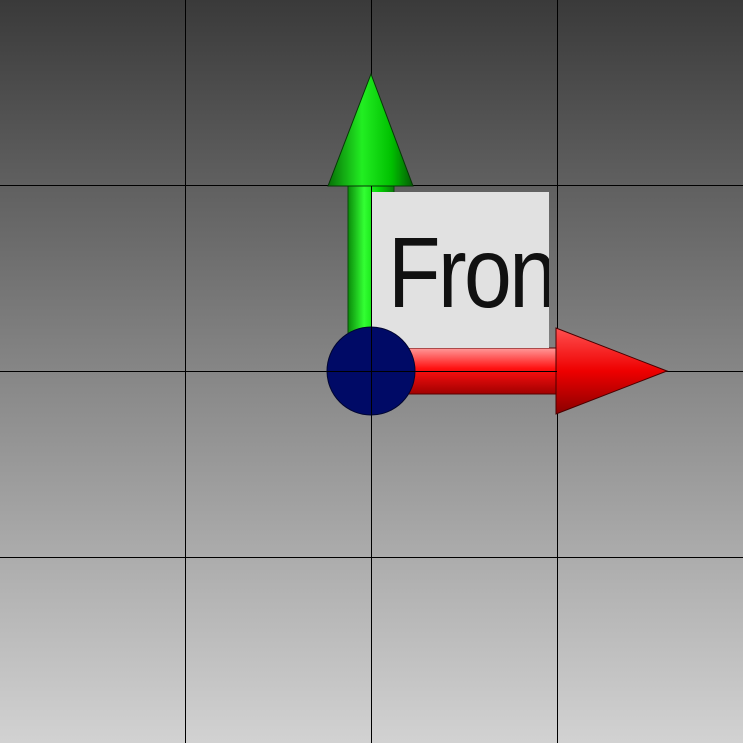 Image resolution: width=743 pixels, height=743 pixels. I want to click on view-label-text: Front, so click(468, 273).